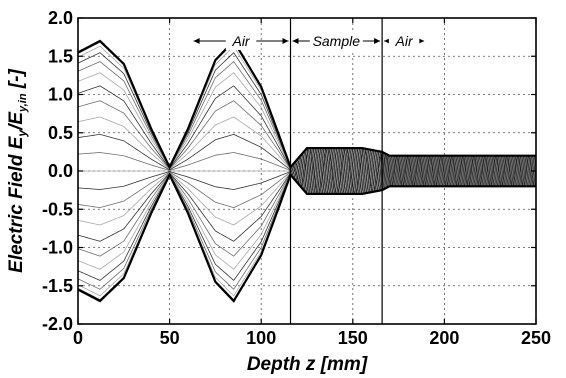 The height and width of the screenshot is (378, 566). Describe the element at coordinates (16, 204) in the screenshot. I see `y-axis-label-main: Electric Field E` at that location.